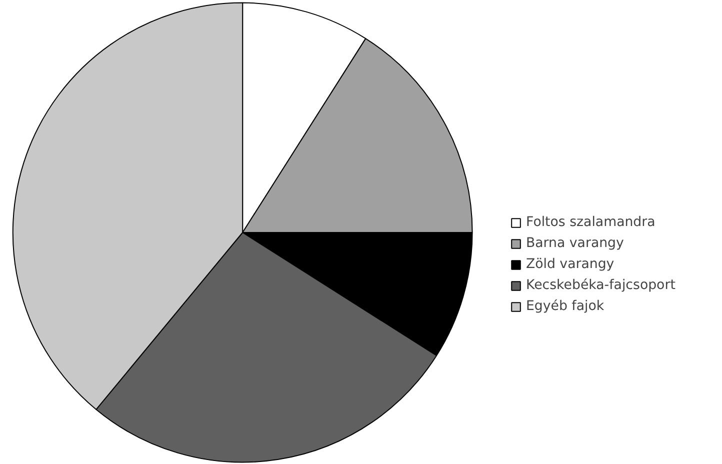  Describe the element at coordinates (591, 222) in the screenshot. I see `legend-label: Foltos szalamandra` at that location.